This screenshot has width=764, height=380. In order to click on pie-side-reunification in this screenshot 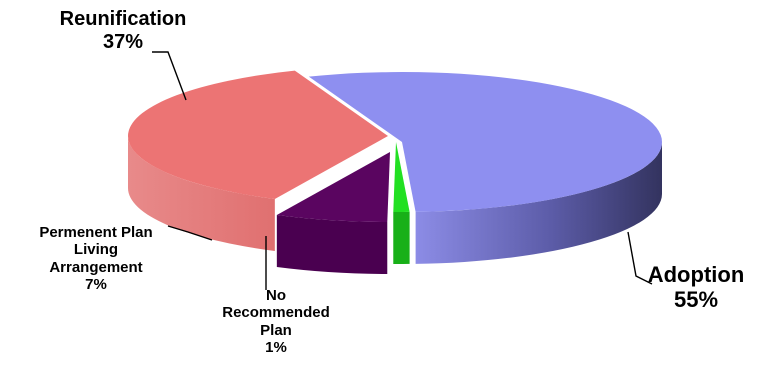, I will do `click(201, 194)`.